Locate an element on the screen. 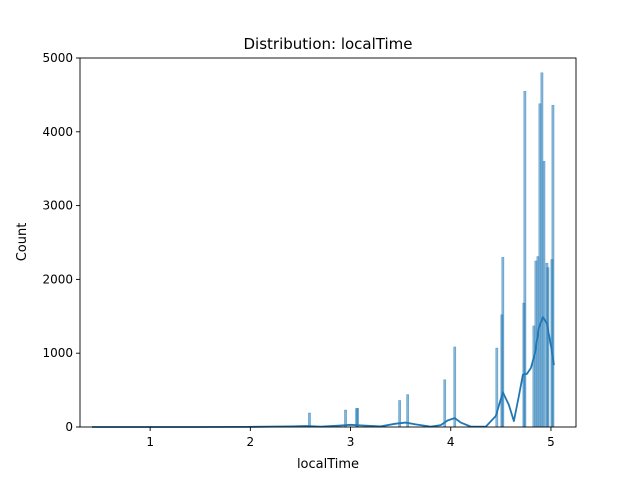 The height and width of the screenshot is (480, 640). y-tick-label: 3000 is located at coordinates (57, 206).